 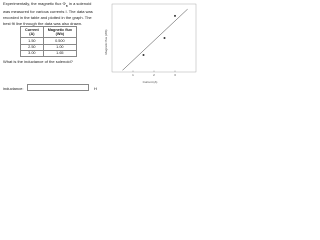 I want to click on fit-line, so click(x=155, y=39).